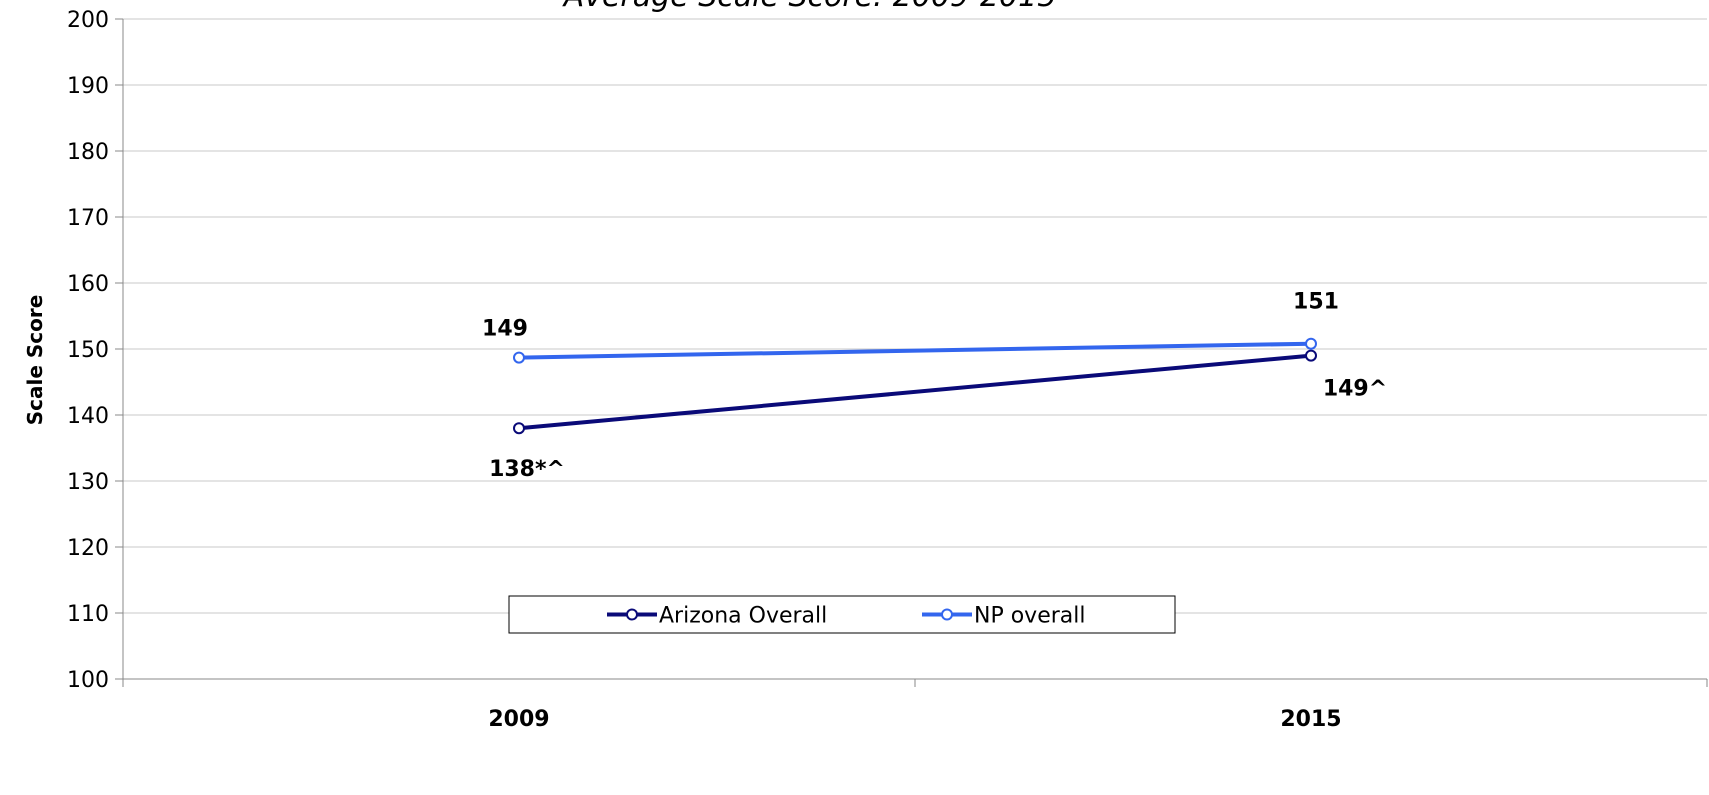 The width and height of the screenshot is (1709, 795). I want to click on y-tick-label: 130, so click(88, 482).